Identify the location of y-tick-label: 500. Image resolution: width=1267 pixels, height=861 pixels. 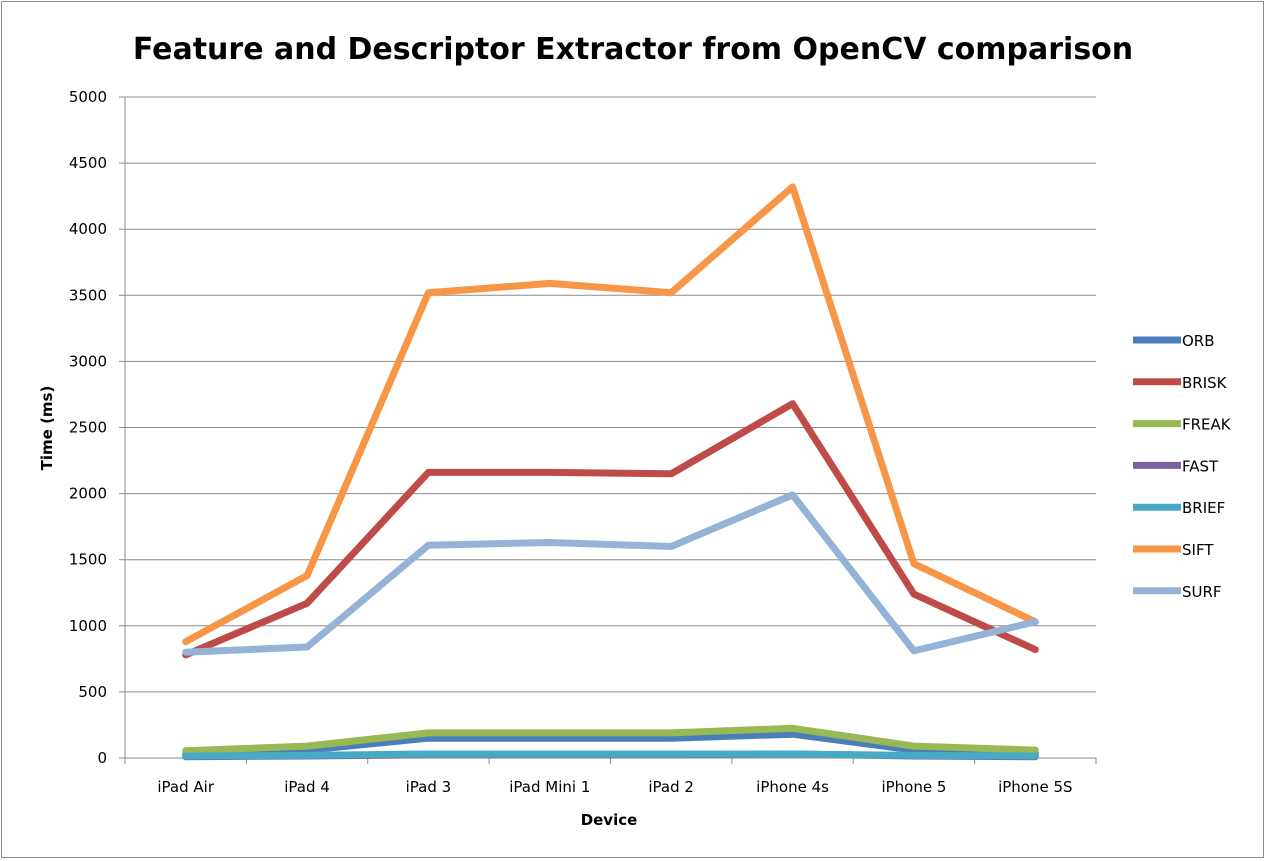
(92, 692).